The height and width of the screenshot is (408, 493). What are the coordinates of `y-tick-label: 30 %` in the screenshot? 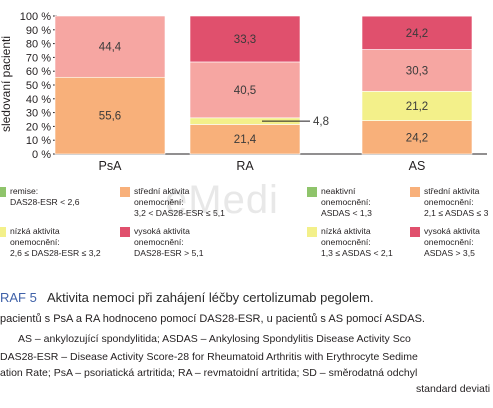 It's located at (38, 114).